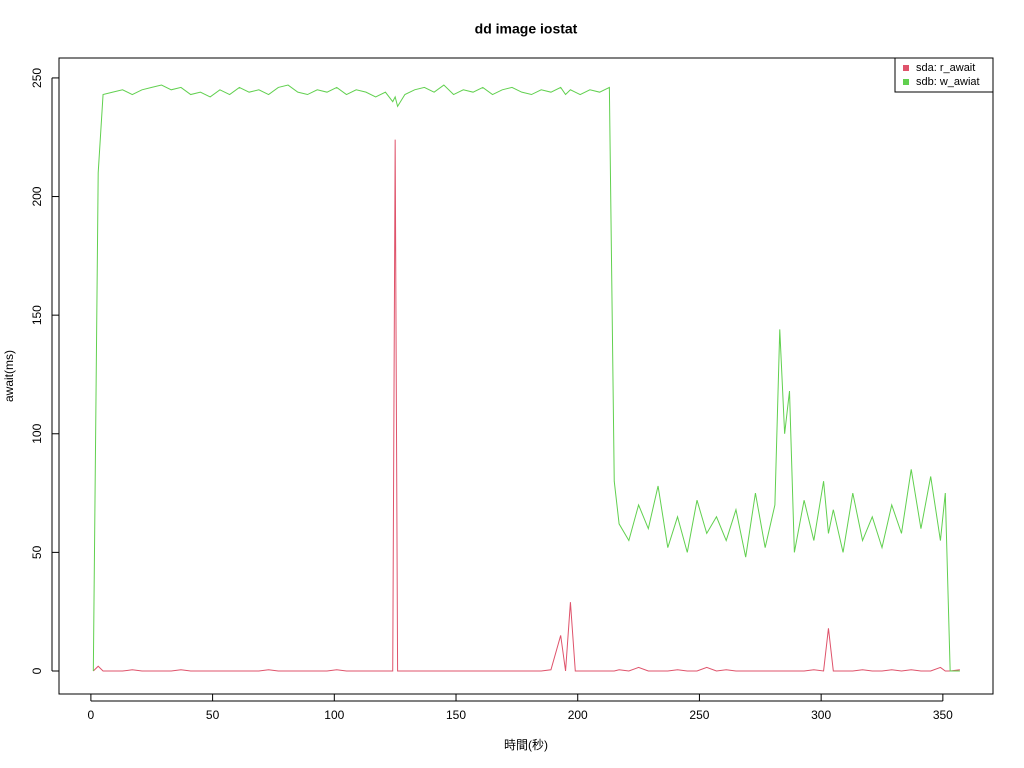 The height and width of the screenshot is (768, 1024). I want to click on x-tick-label: 300, so click(821, 715).